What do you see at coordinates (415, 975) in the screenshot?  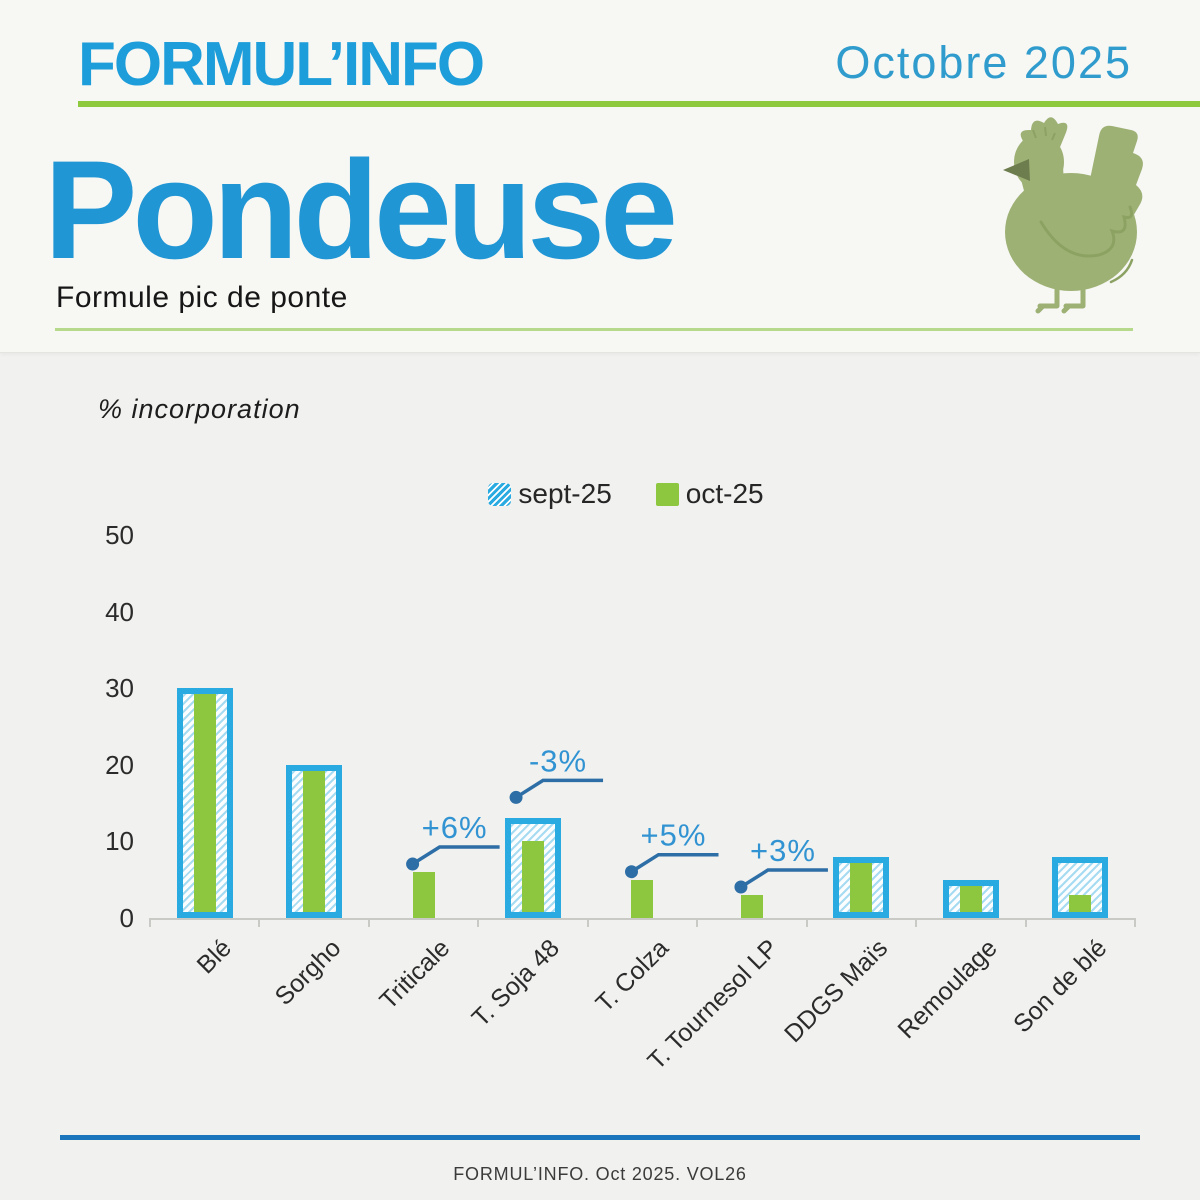 I see `x-axis-label: Triticale` at bounding box center [415, 975].